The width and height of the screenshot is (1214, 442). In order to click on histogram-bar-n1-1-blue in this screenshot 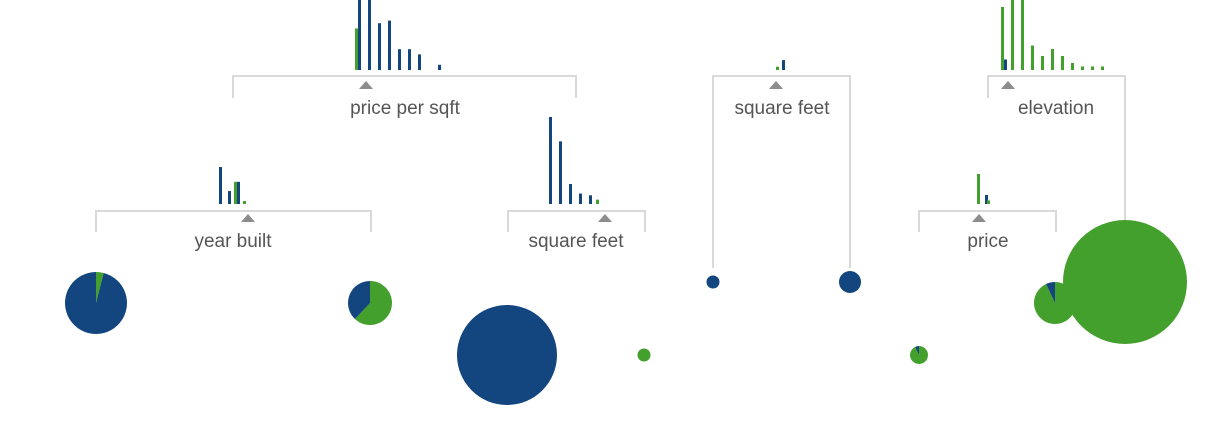, I will do `click(229, 197)`.